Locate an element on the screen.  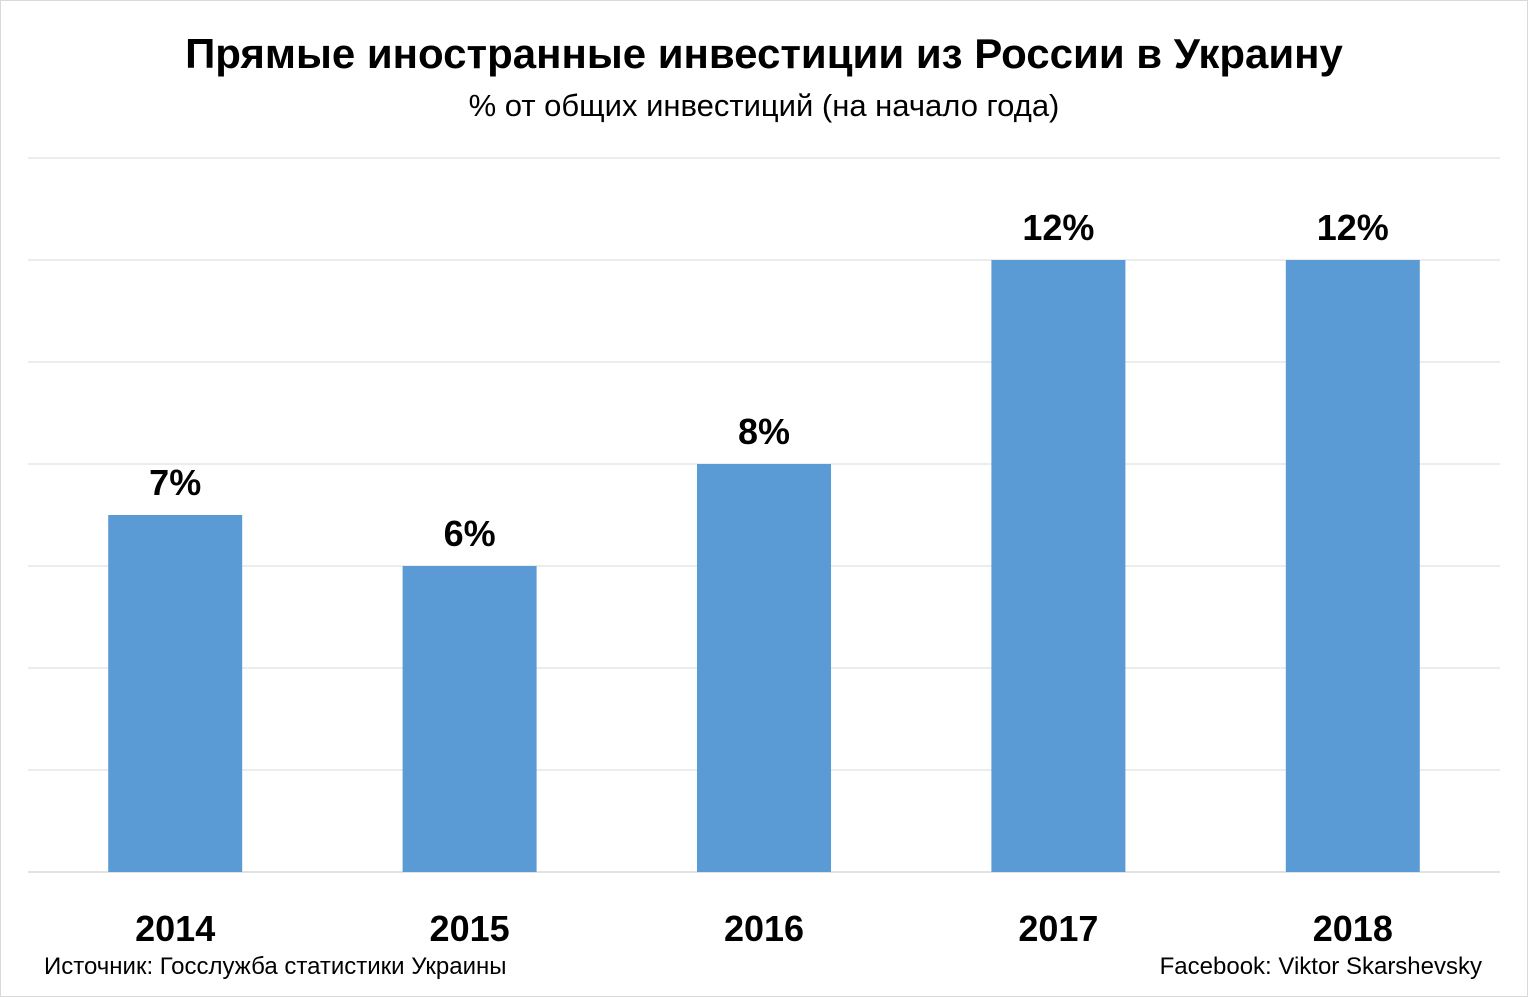
data-label-2015: 6% is located at coordinates (470, 533).